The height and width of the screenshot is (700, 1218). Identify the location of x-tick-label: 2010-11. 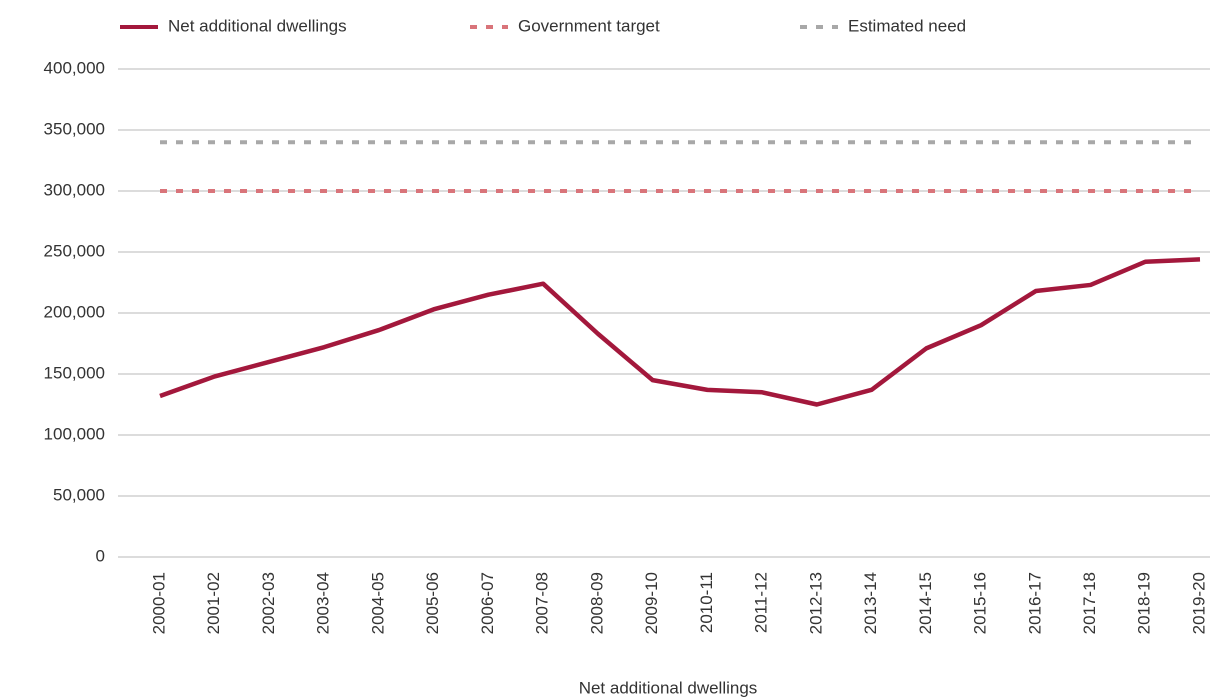
(706, 602).